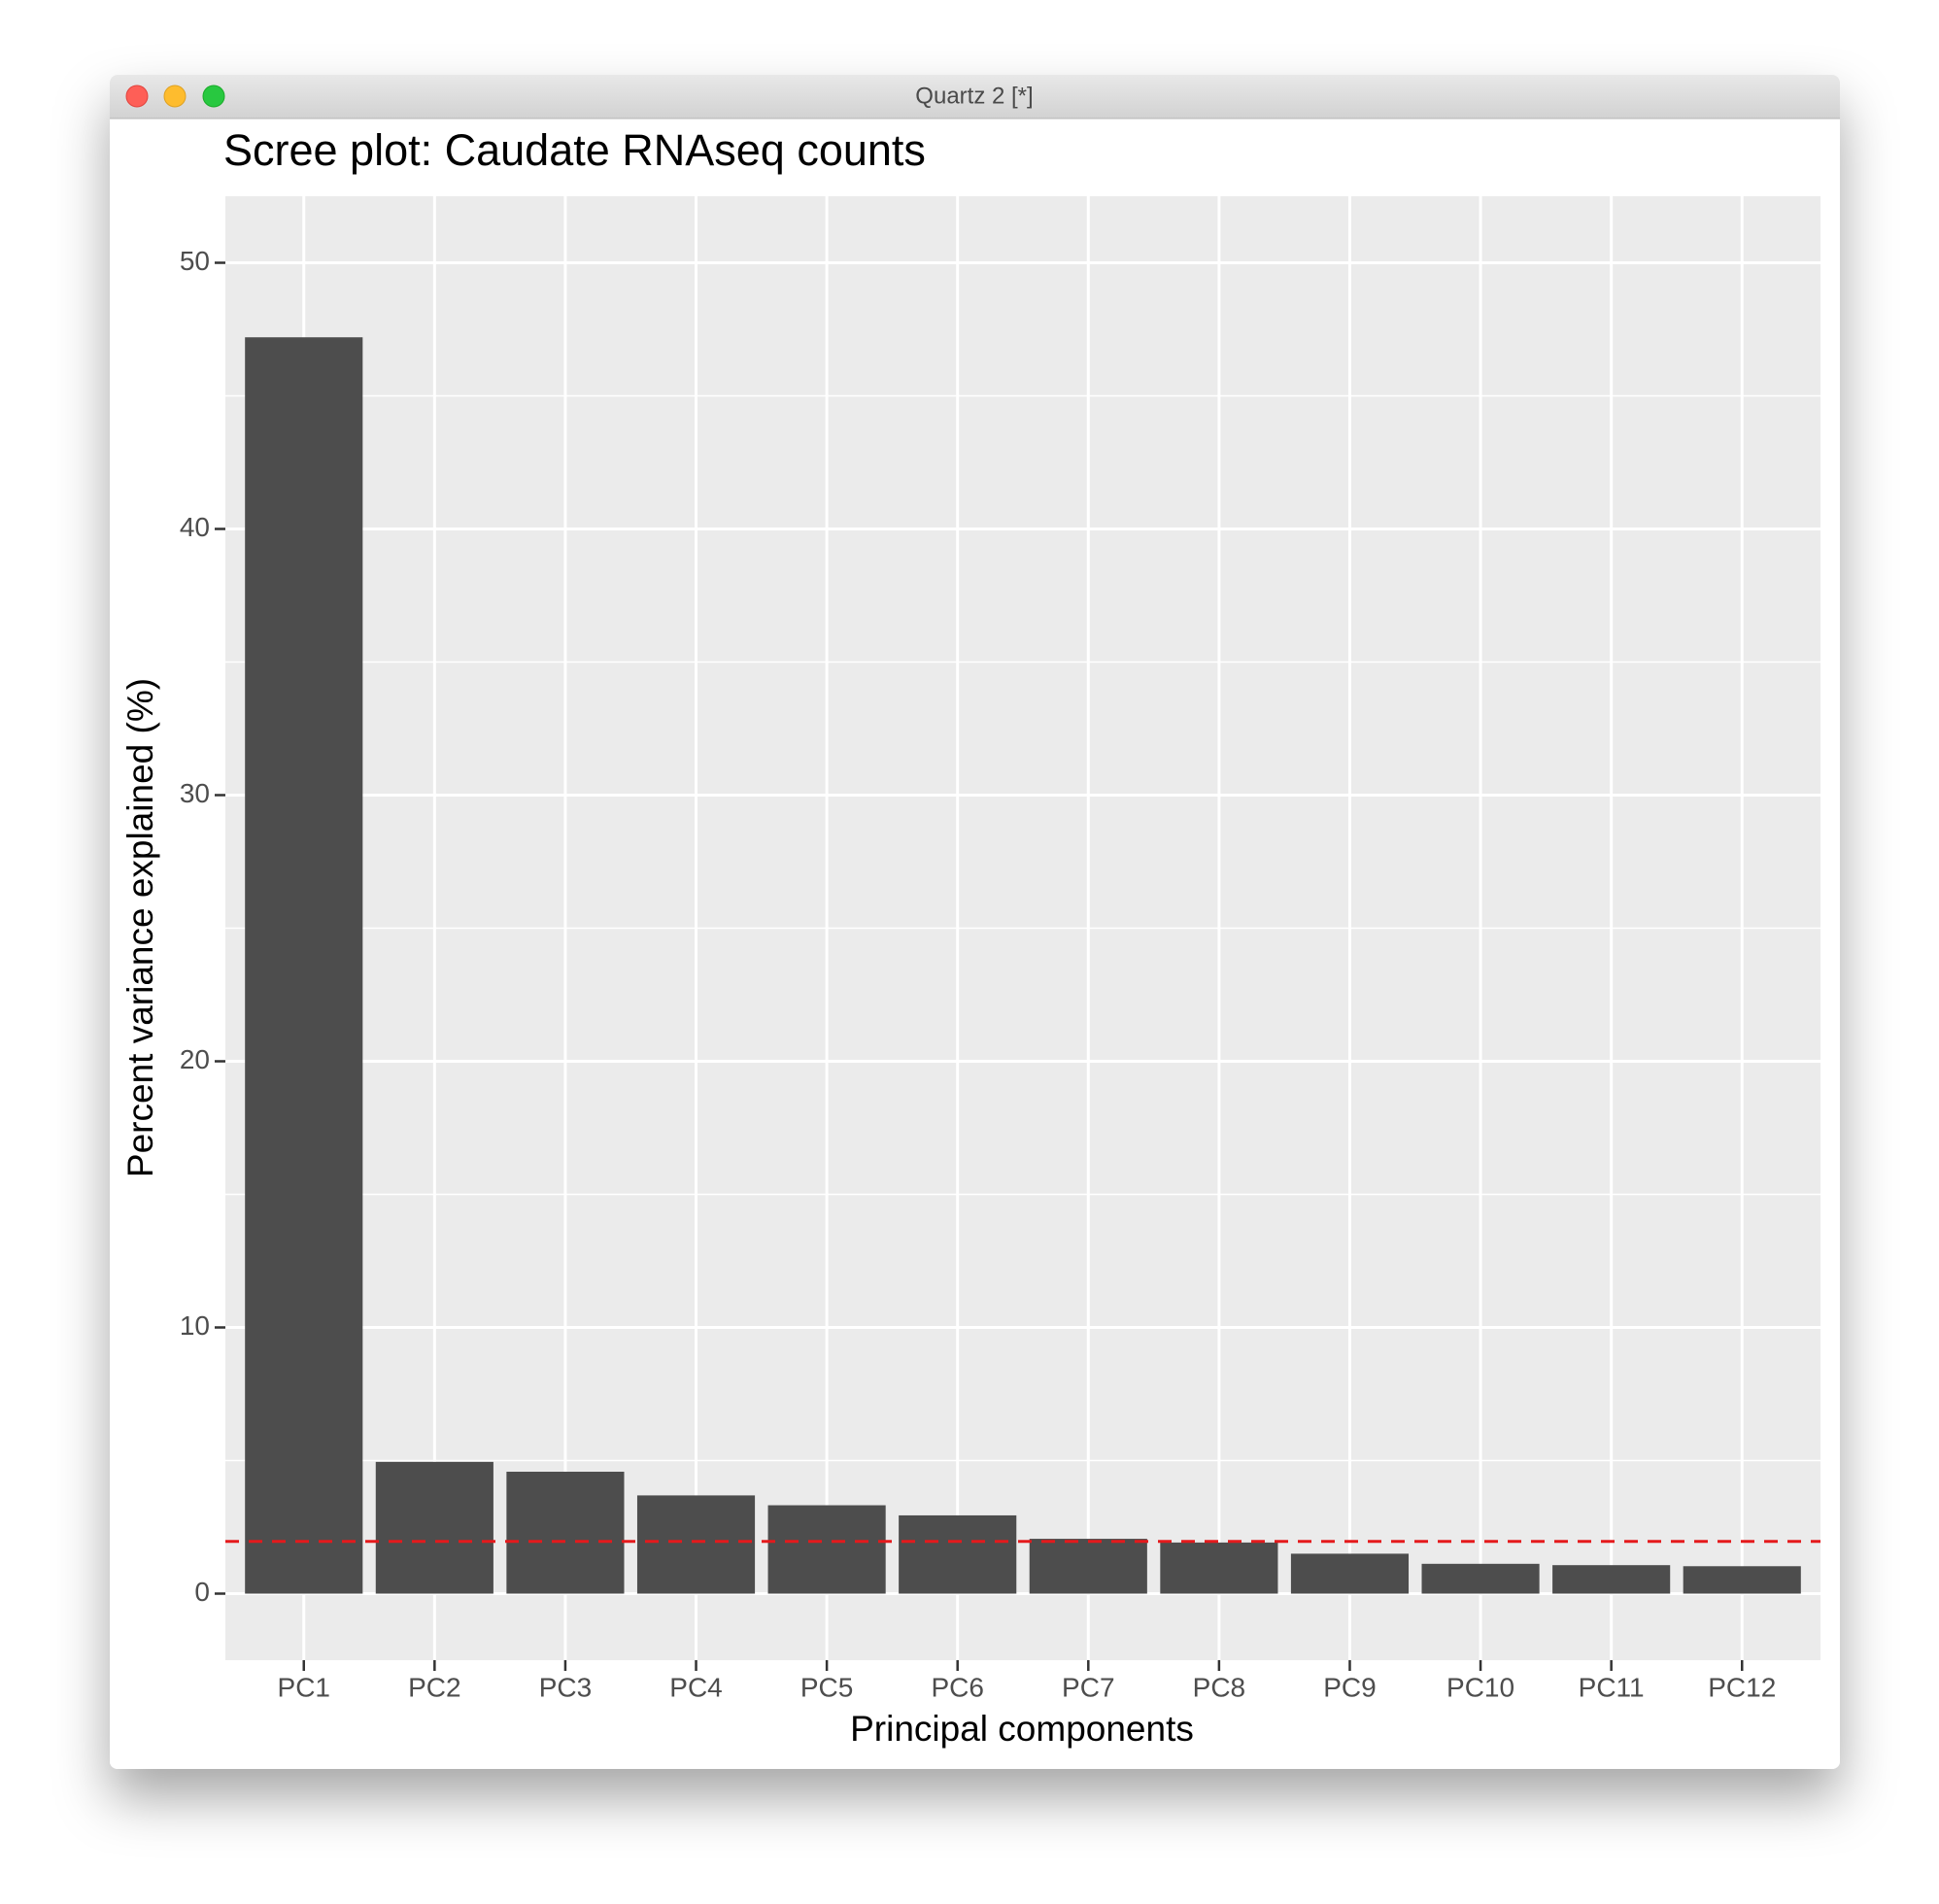 The width and height of the screenshot is (1939, 1904). I want to click on x-tick-label: PC10, so click(1480, 1687).